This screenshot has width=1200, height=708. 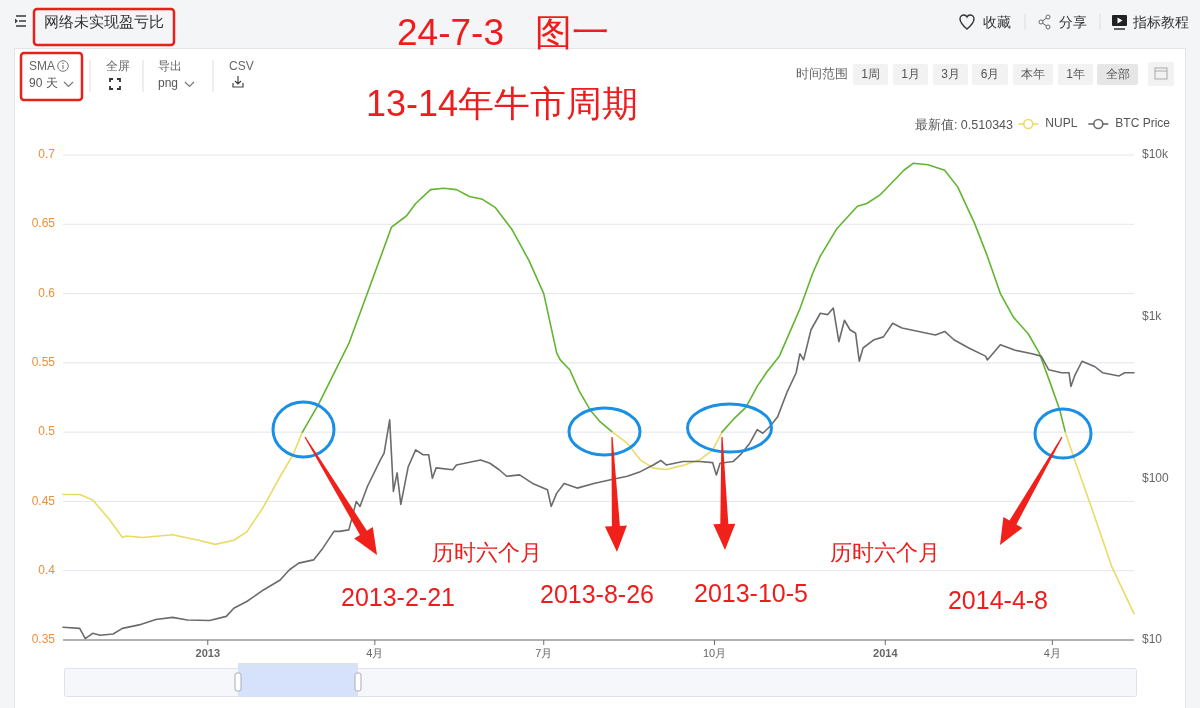 I want to click on annotation: 2013-10-5, so click(x=751, y=593).